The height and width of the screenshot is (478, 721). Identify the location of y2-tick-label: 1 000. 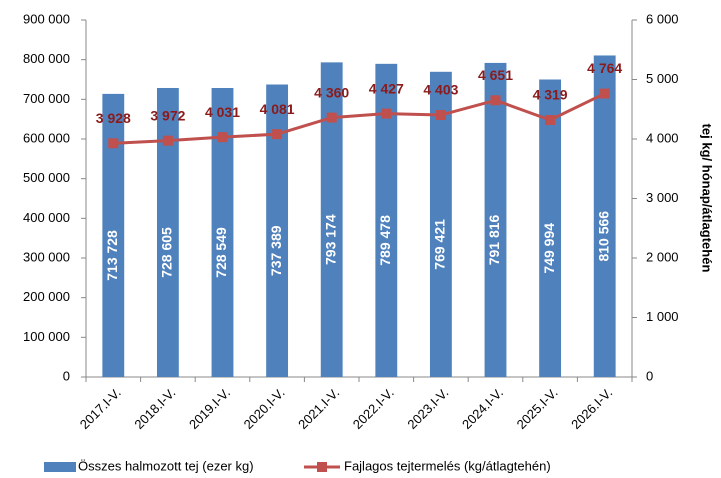
(662, 316).